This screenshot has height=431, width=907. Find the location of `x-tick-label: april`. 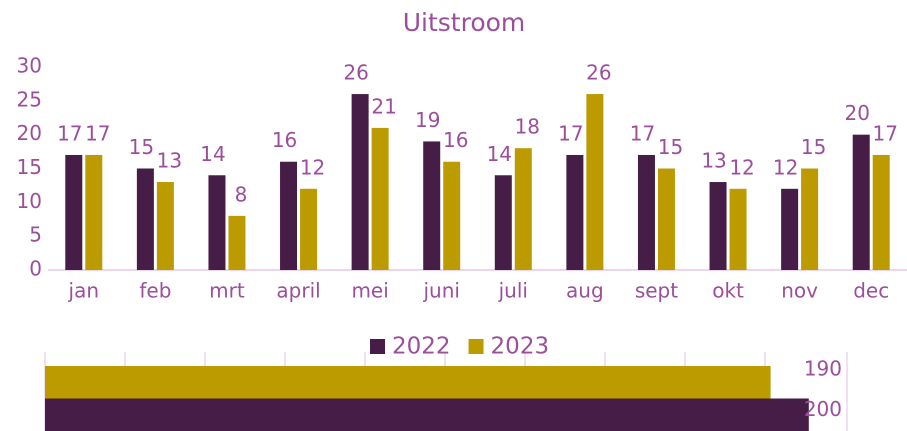

x-tick-label: april is located at coordinates (298, 291).